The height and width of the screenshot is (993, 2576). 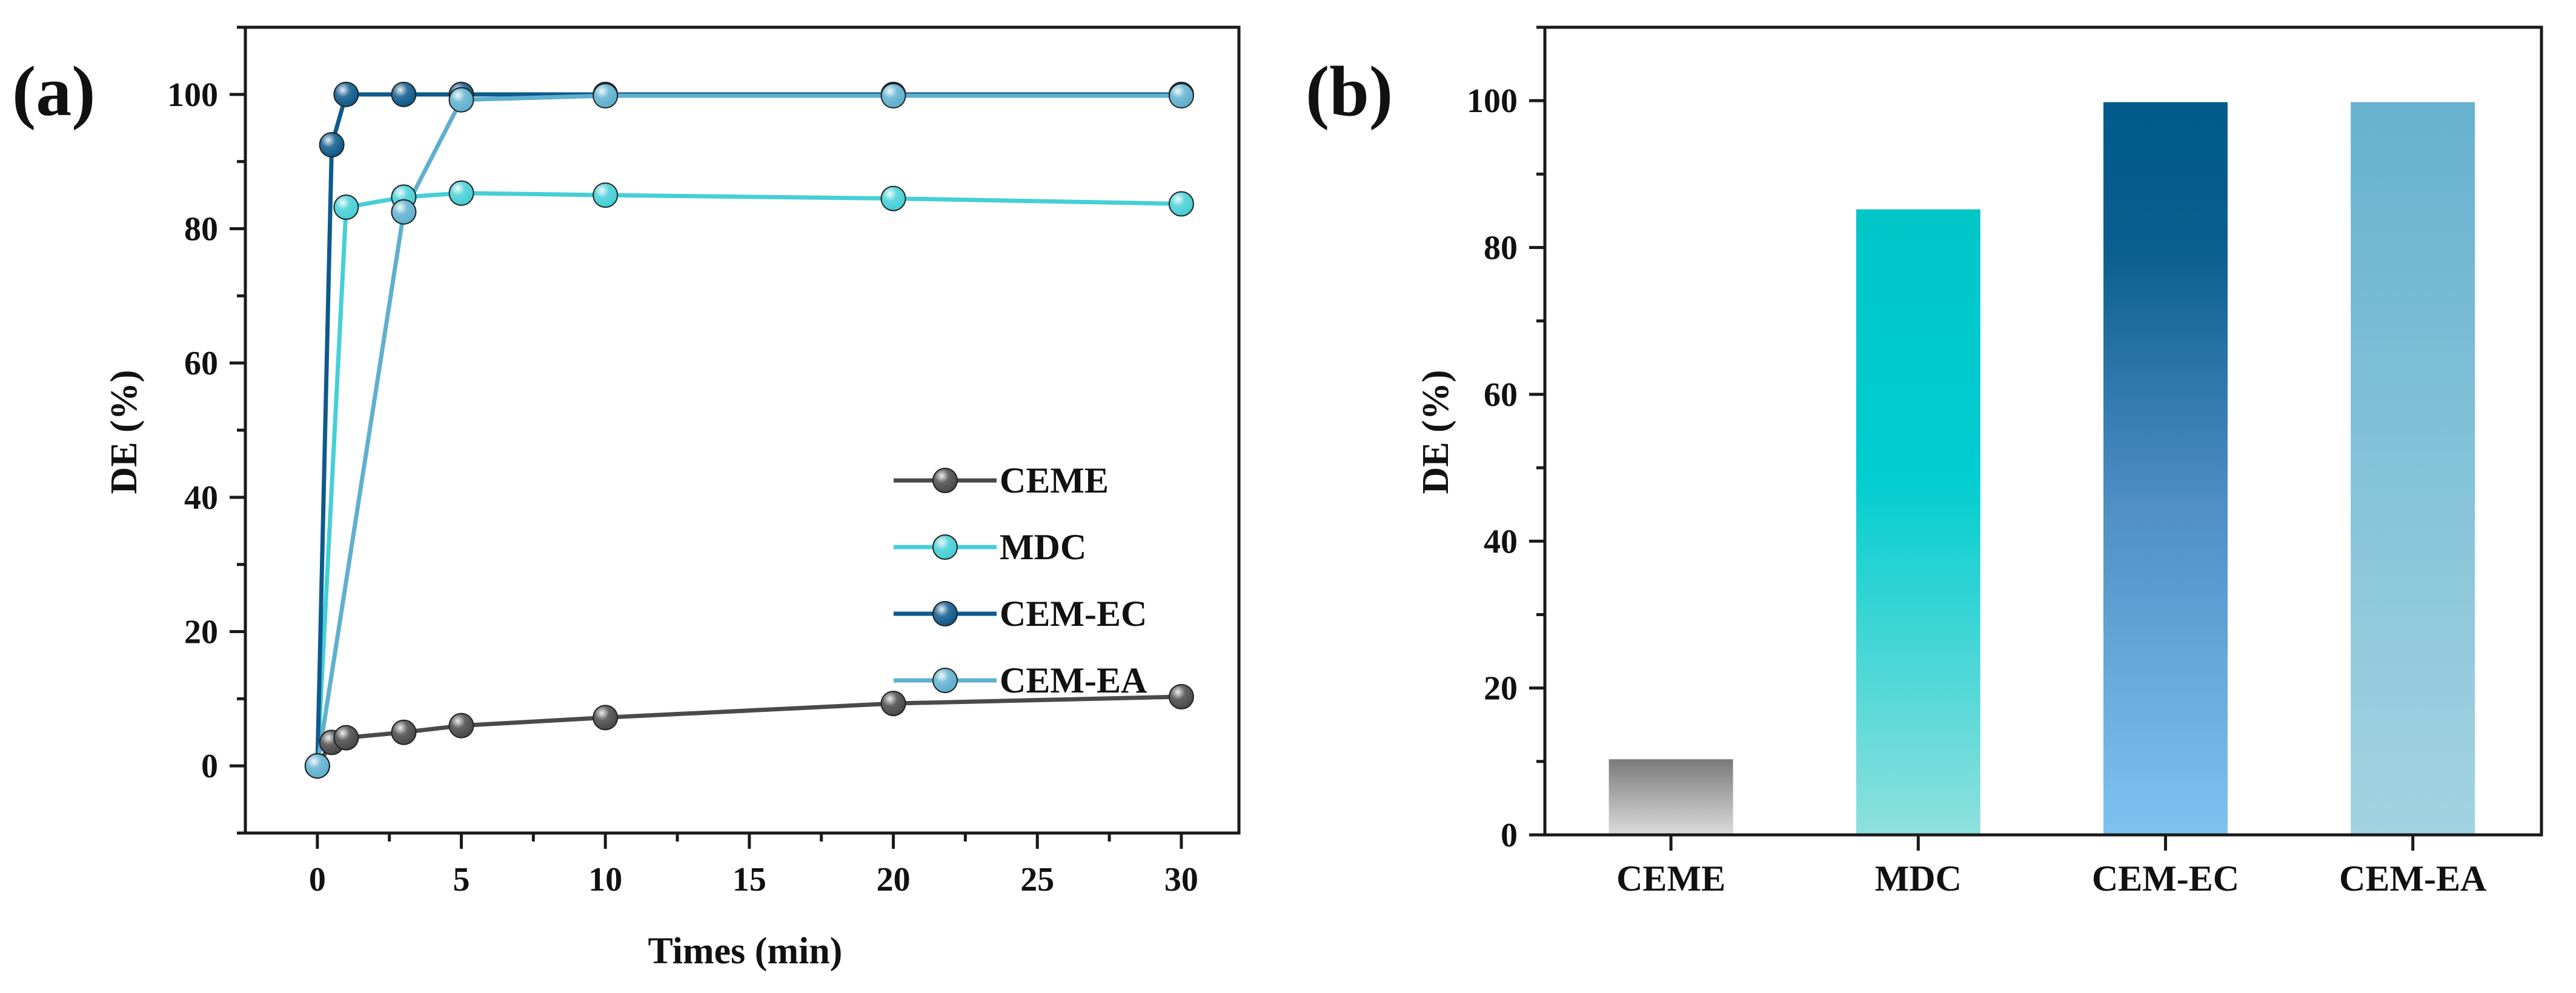 What do you see at coordinates (746, 952) in the screenshot?
I see `panel-a-x-axis-title: Times (min)` at bounding box center [746, 952].